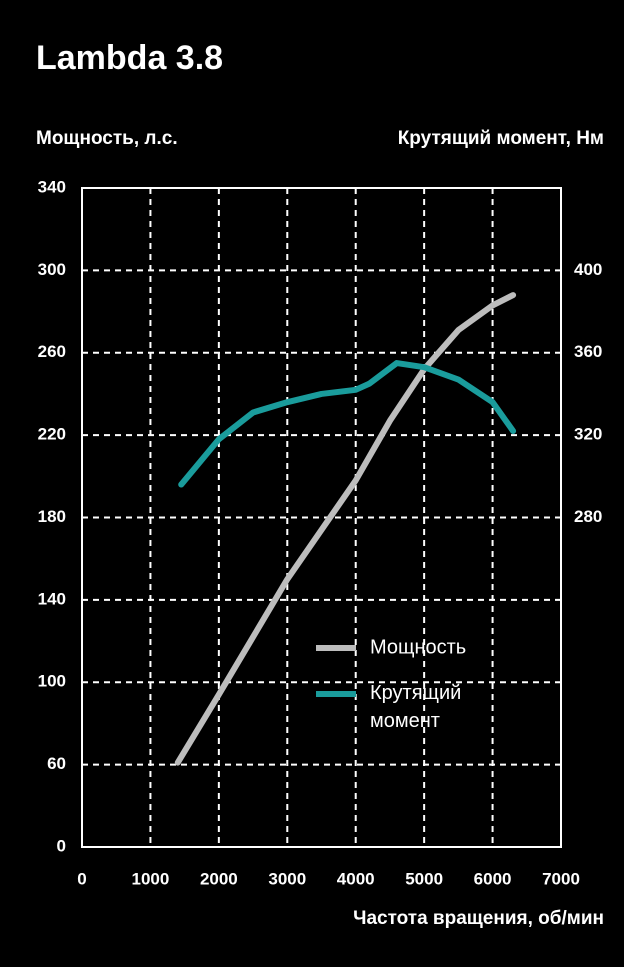  What do you see at coordinates (415, 707) in the screenshot?
I see `legend-label: Крутящий момент` at bounding box center [415, 707].